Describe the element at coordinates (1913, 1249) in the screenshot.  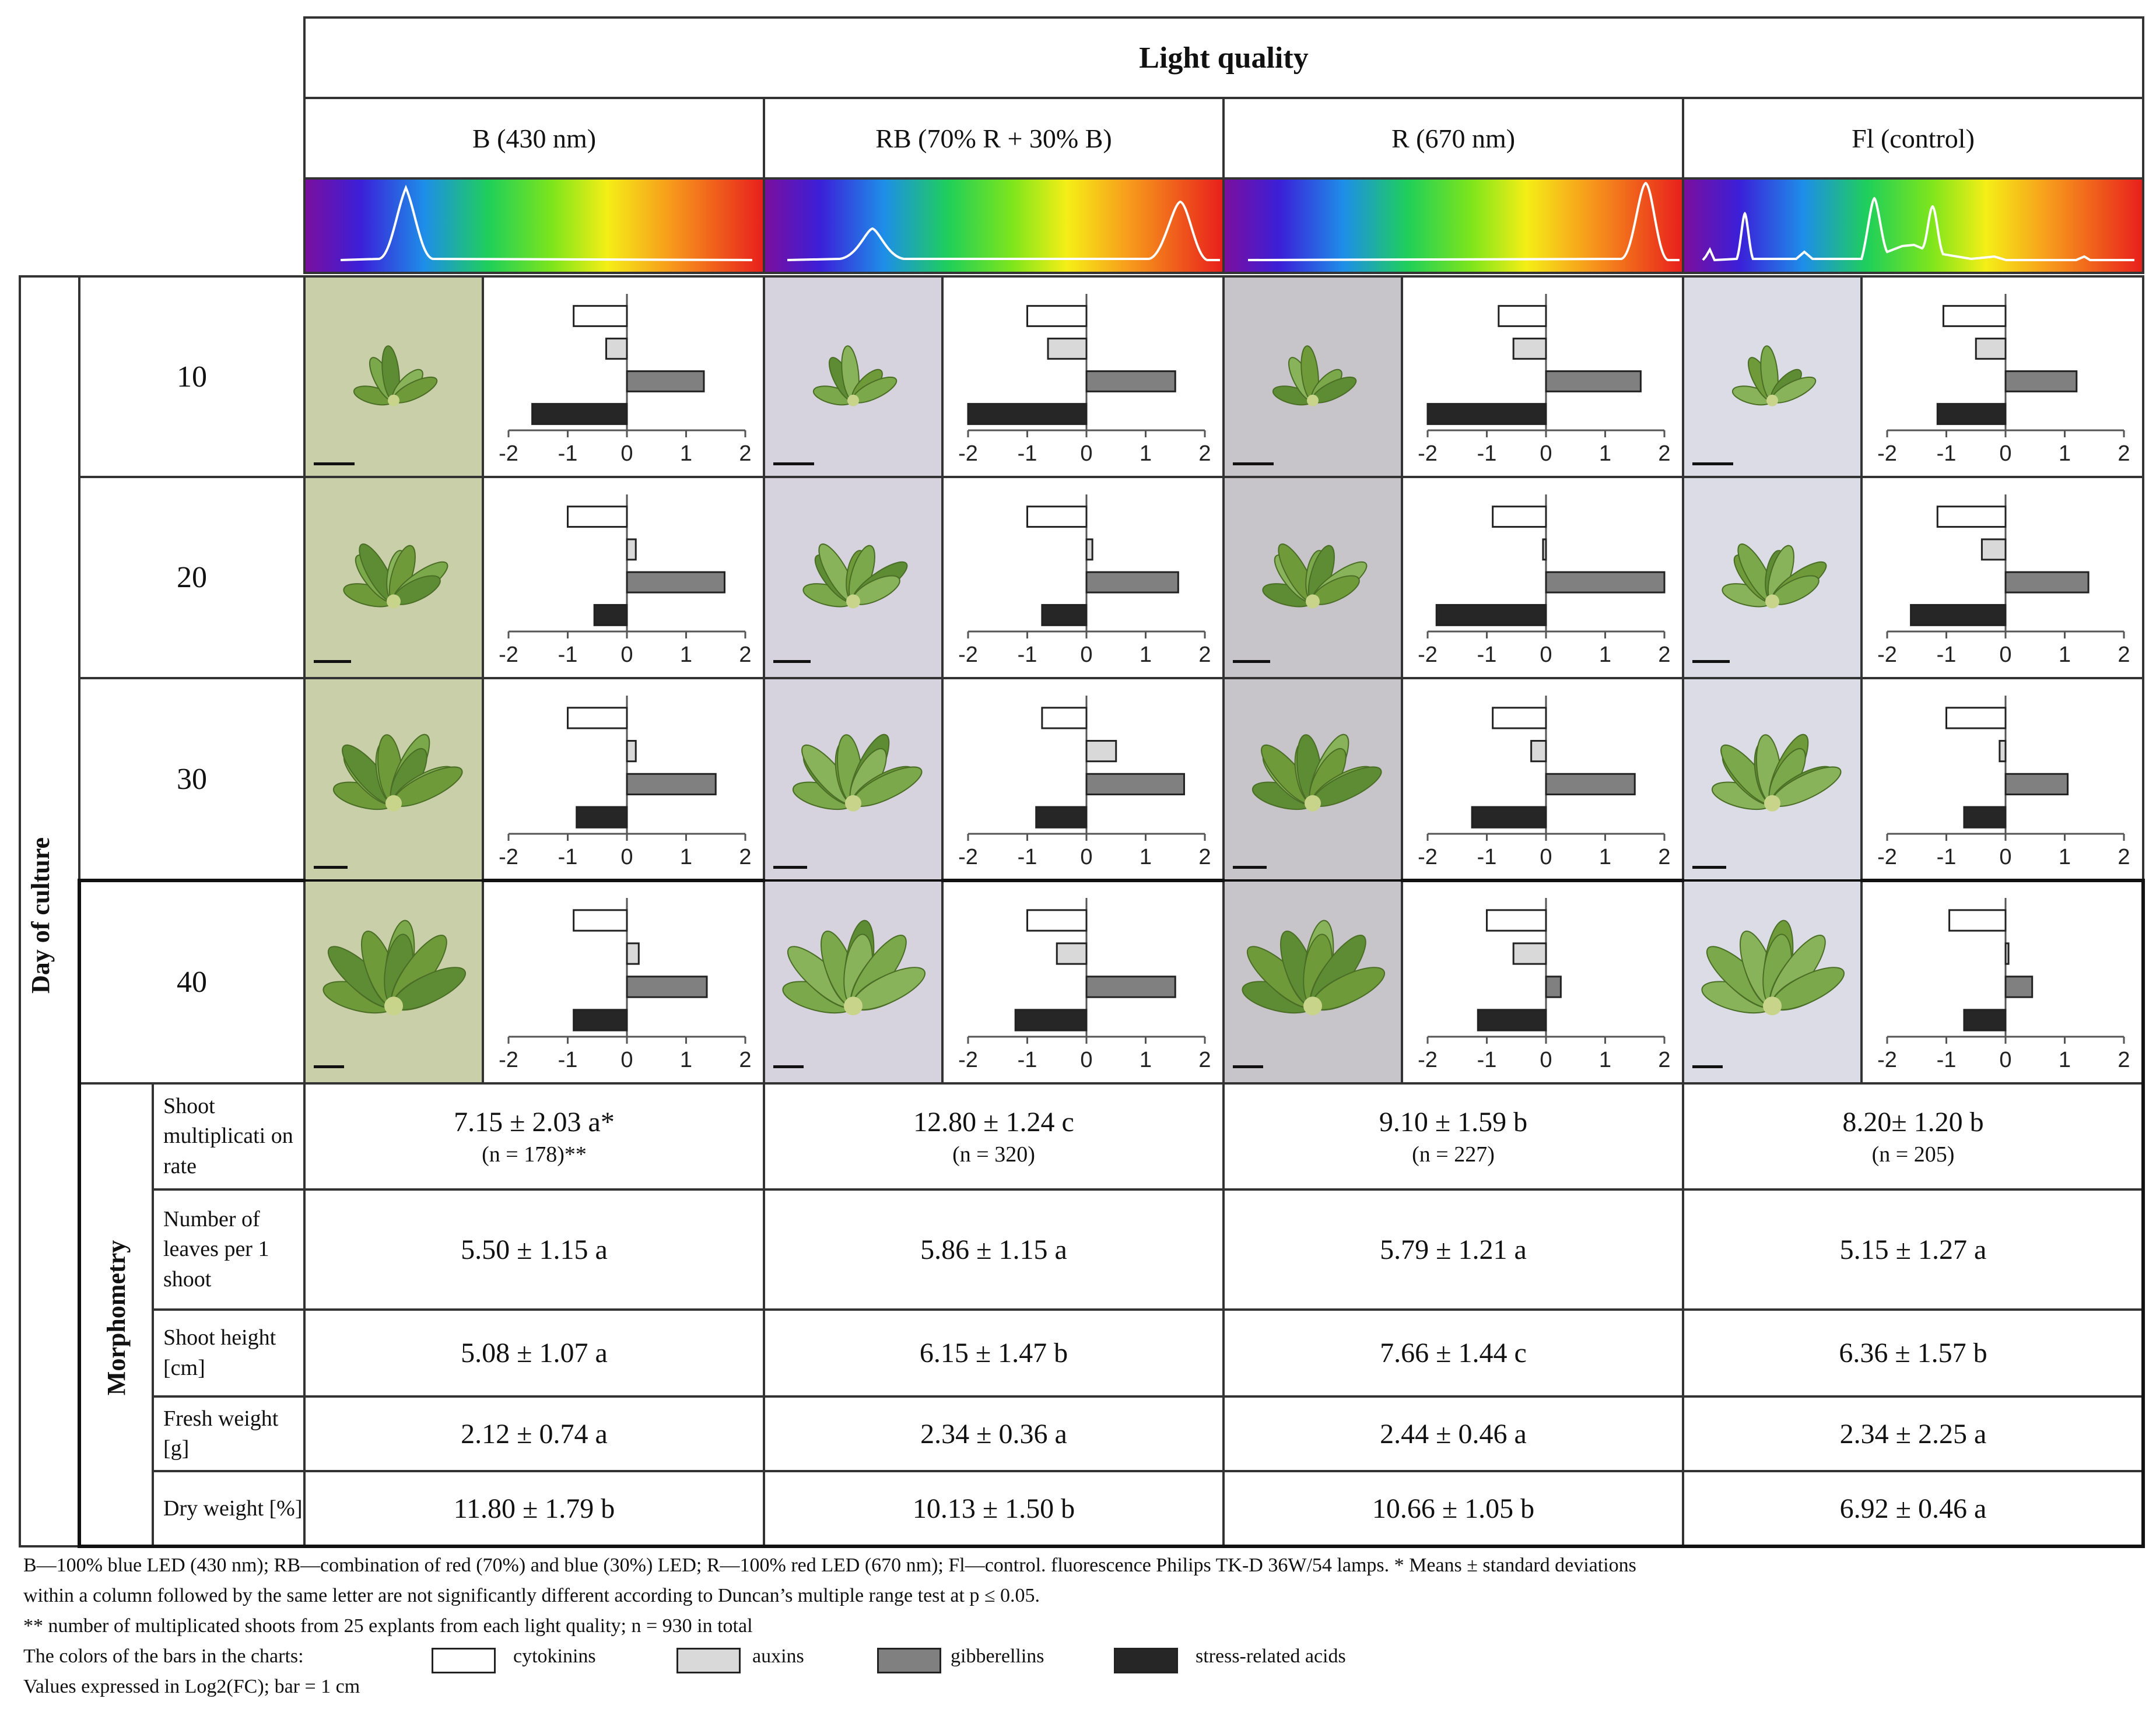
I see `morph-value: 5.15 ± 1.27 a` at that location.